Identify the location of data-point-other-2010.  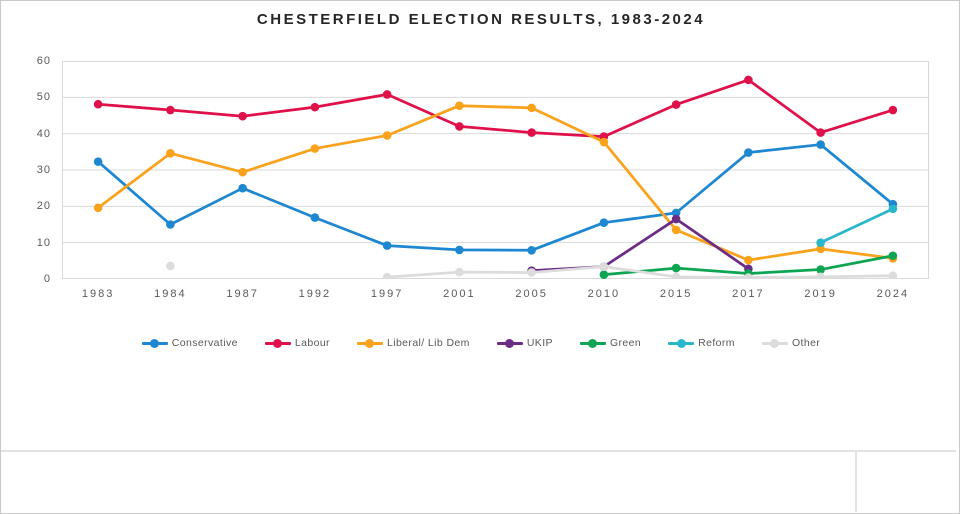
(604, 266).